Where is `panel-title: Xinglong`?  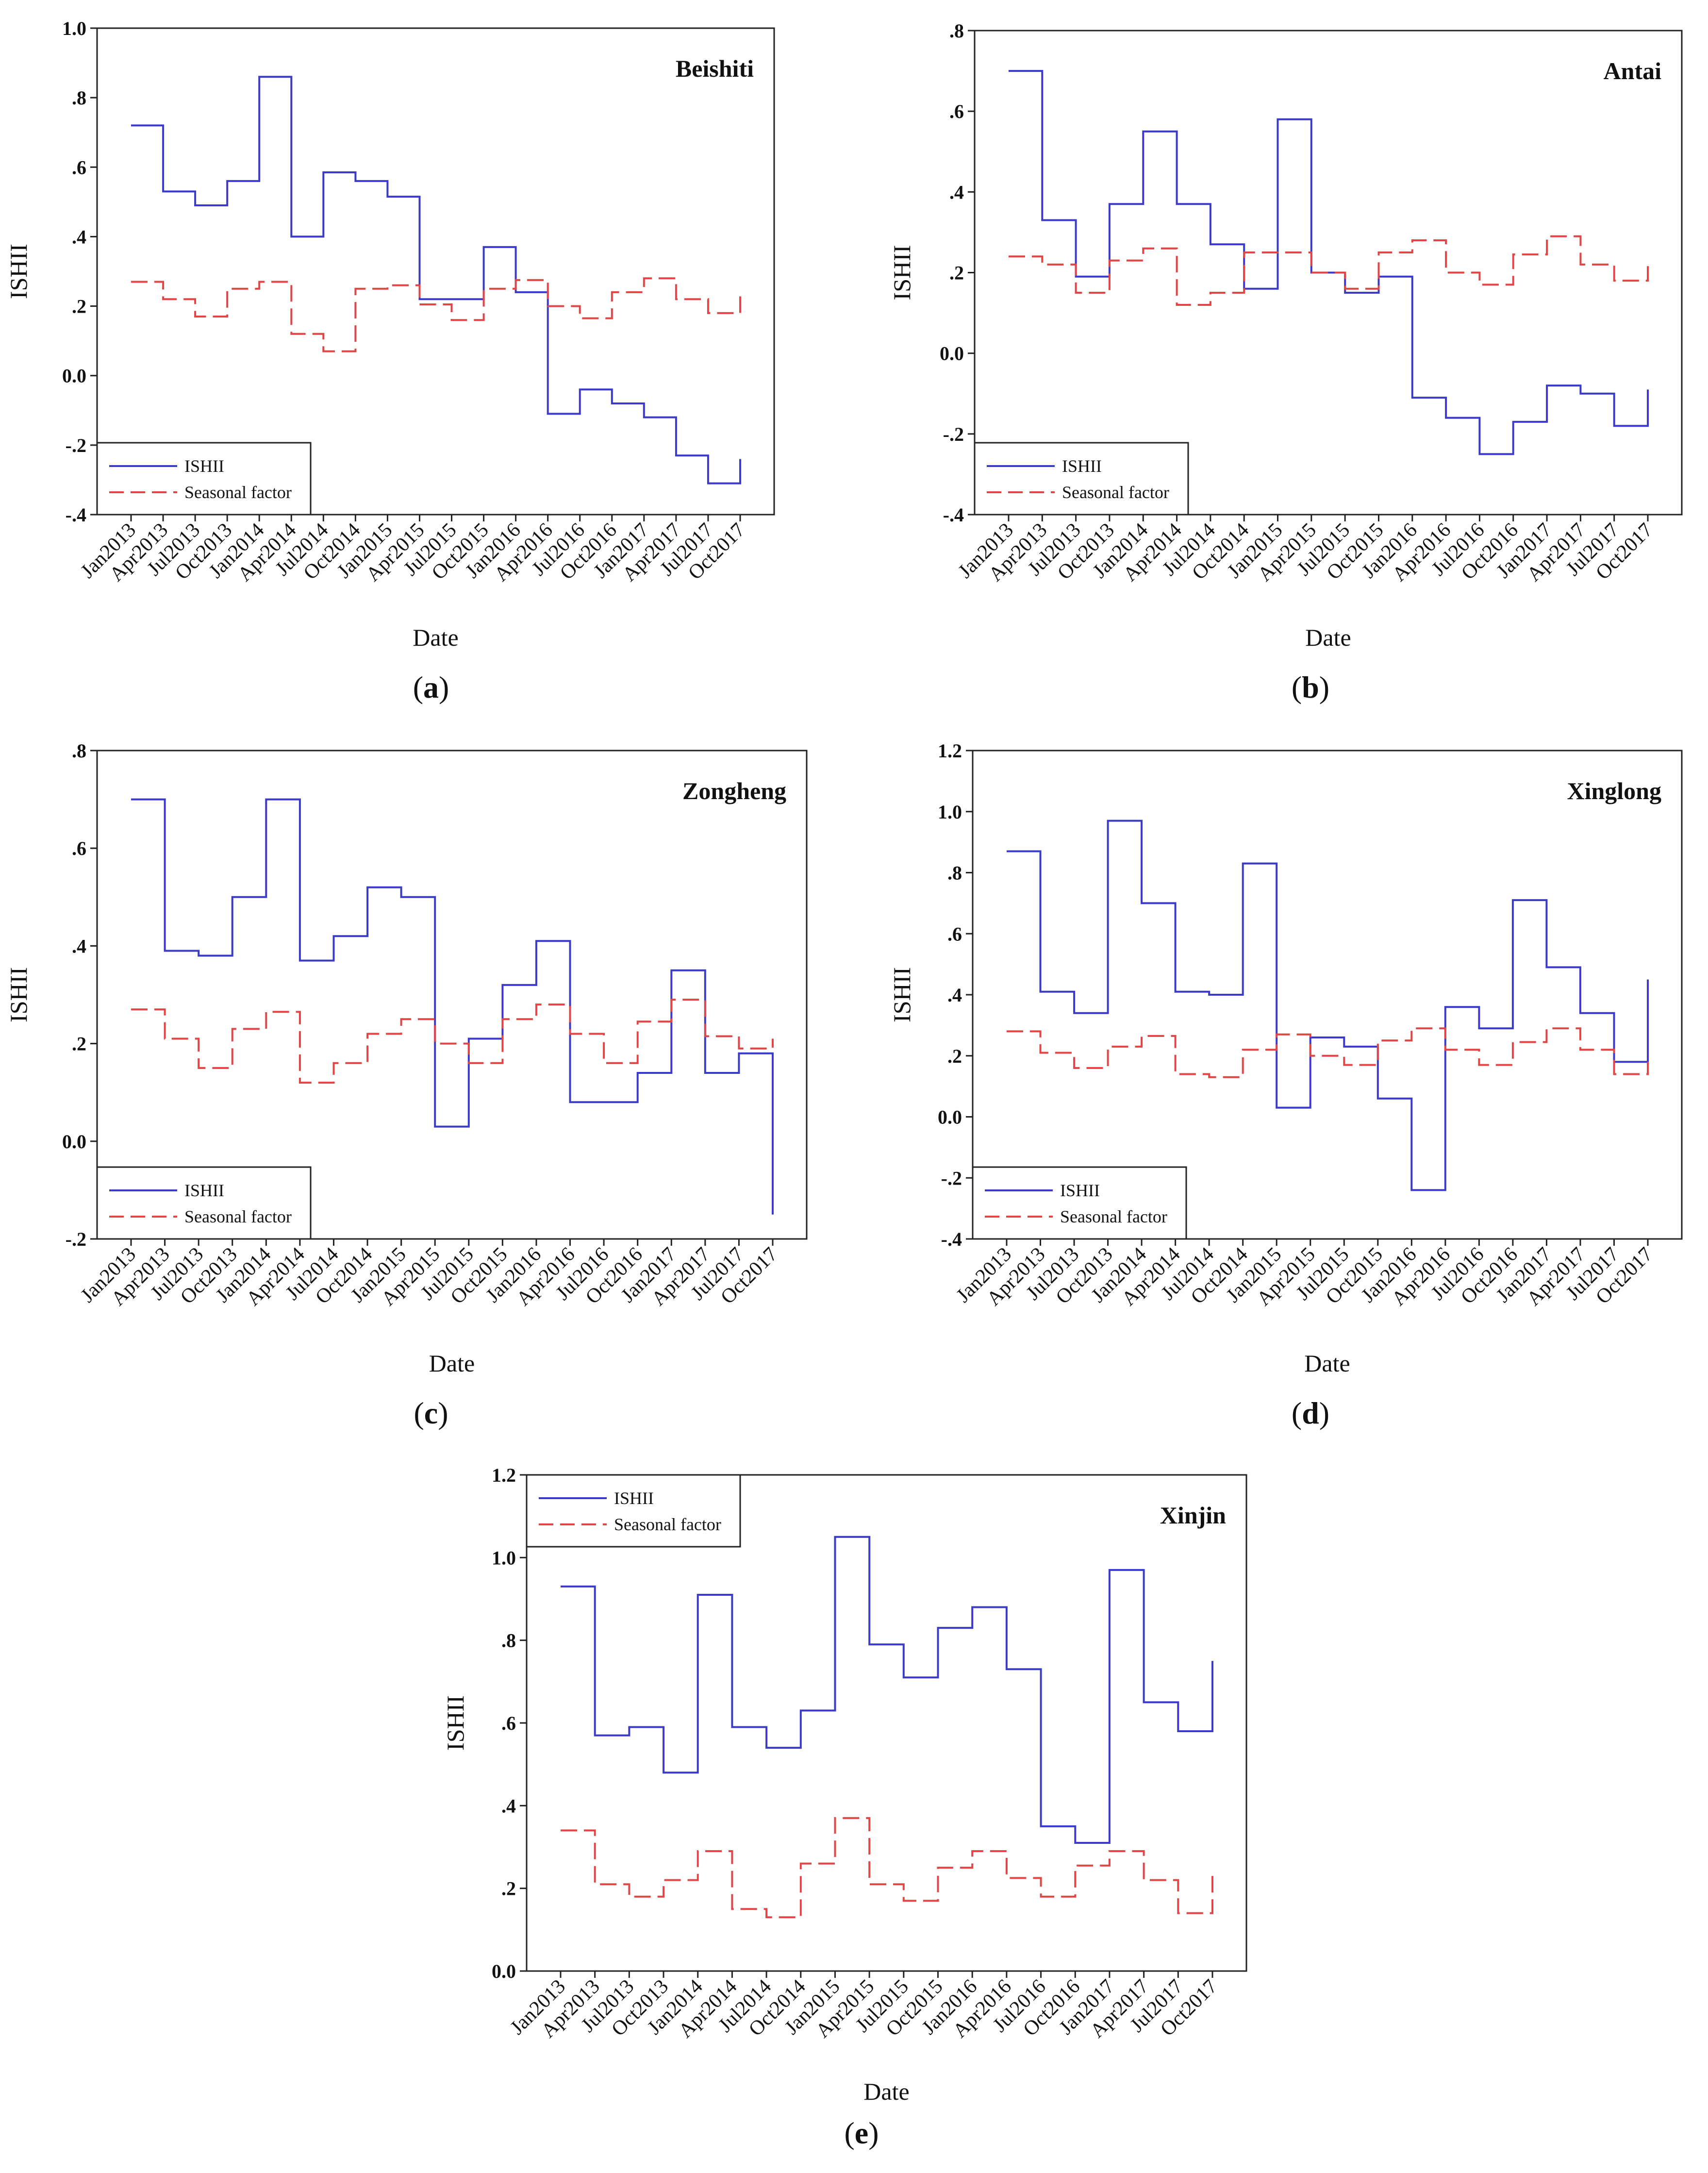
panel-title: Xinglong is located at coordinates (1614, 791).